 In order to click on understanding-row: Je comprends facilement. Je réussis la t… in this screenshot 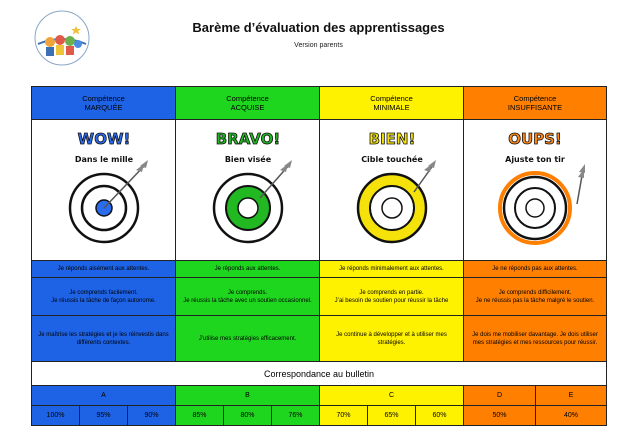, I will do `click(319, 297)`.